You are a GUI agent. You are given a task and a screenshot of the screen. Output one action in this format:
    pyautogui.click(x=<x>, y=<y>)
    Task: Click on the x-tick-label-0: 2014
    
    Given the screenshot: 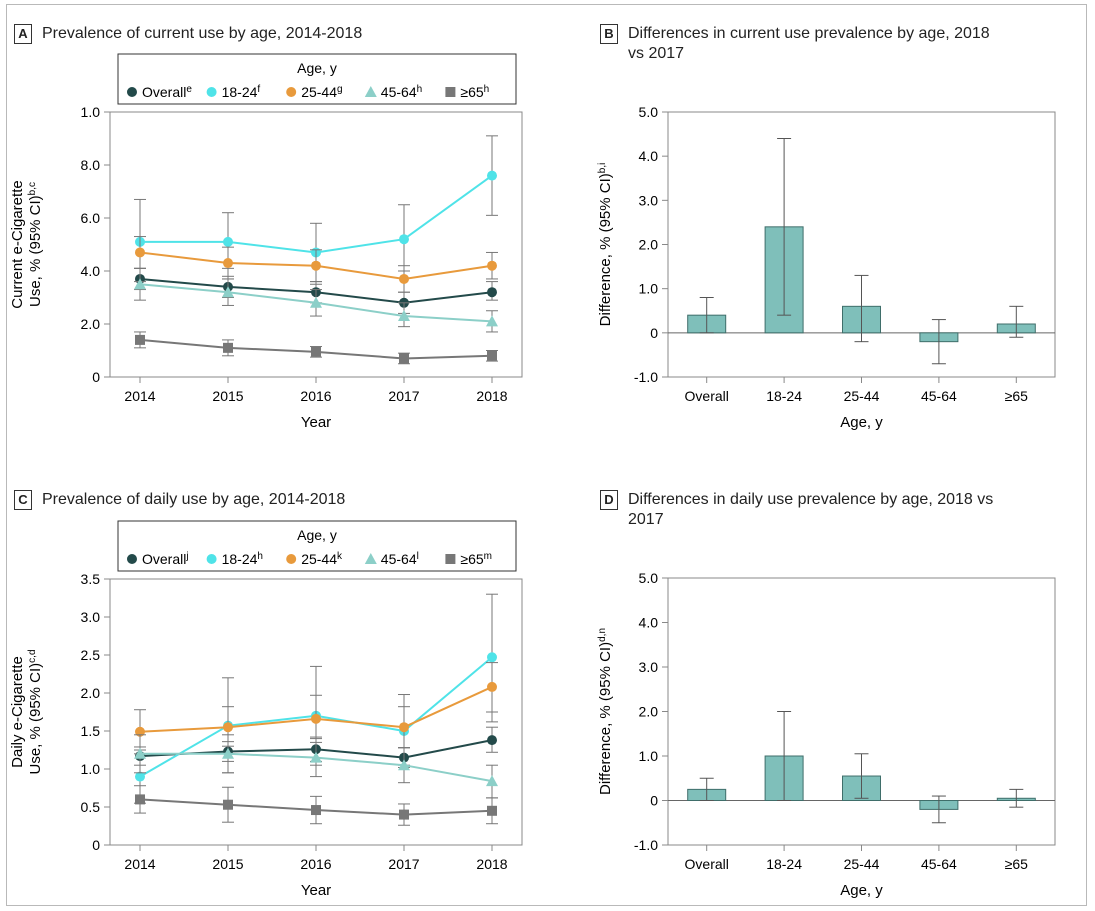 What is the action you would take?
    pyautogui.click(x=139, y=396)
    